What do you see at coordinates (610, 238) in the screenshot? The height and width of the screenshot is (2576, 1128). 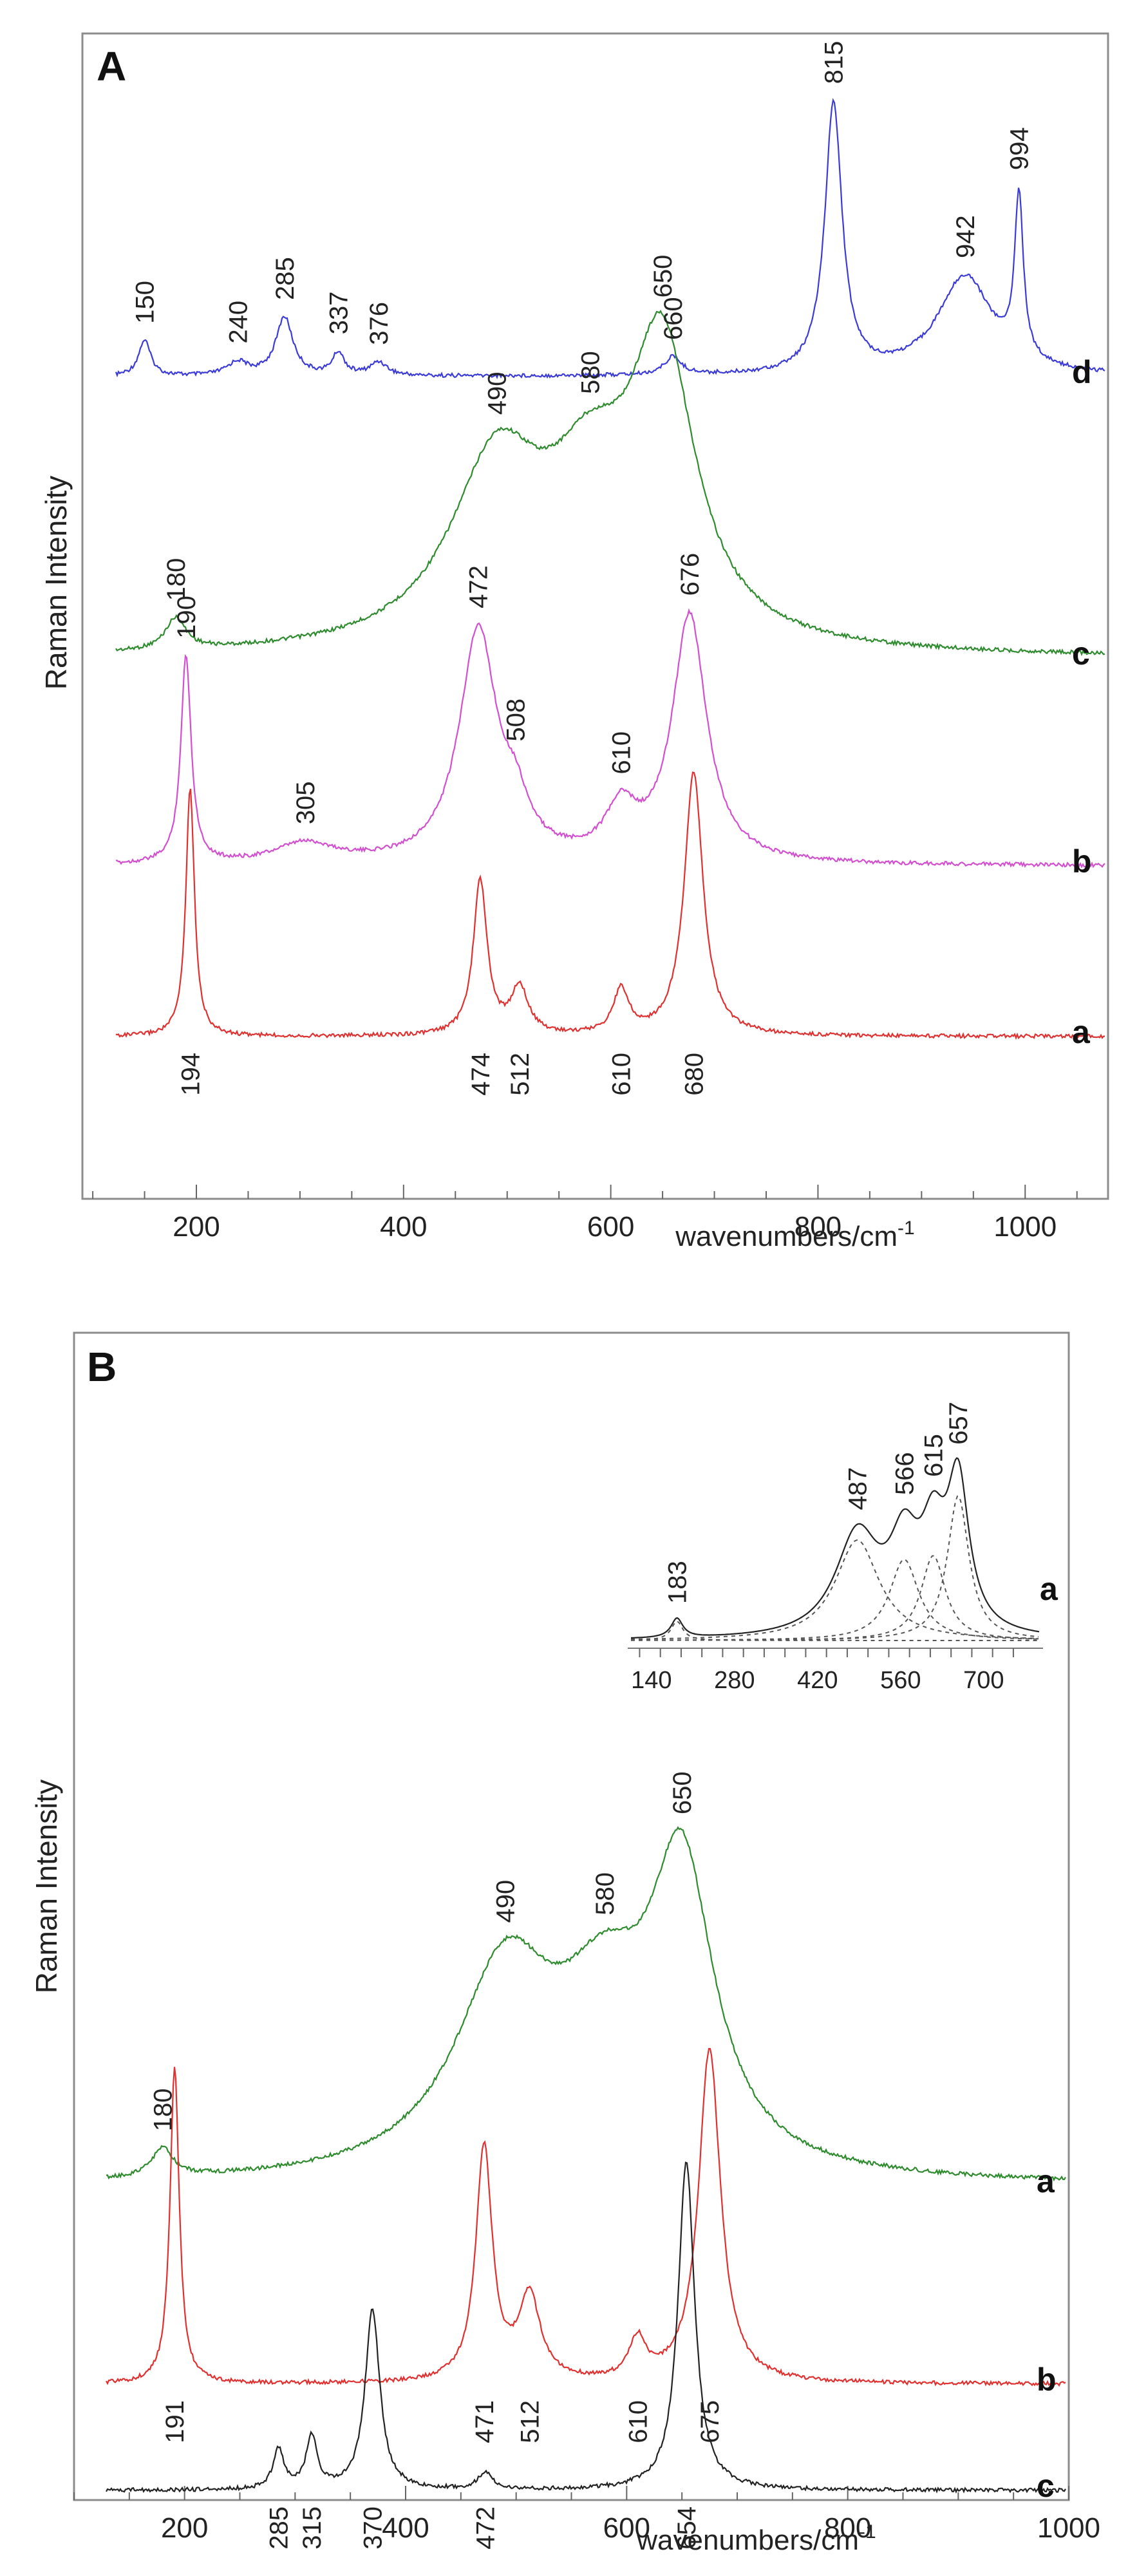 I see `series-d-line` at bounding box center [610, 238].